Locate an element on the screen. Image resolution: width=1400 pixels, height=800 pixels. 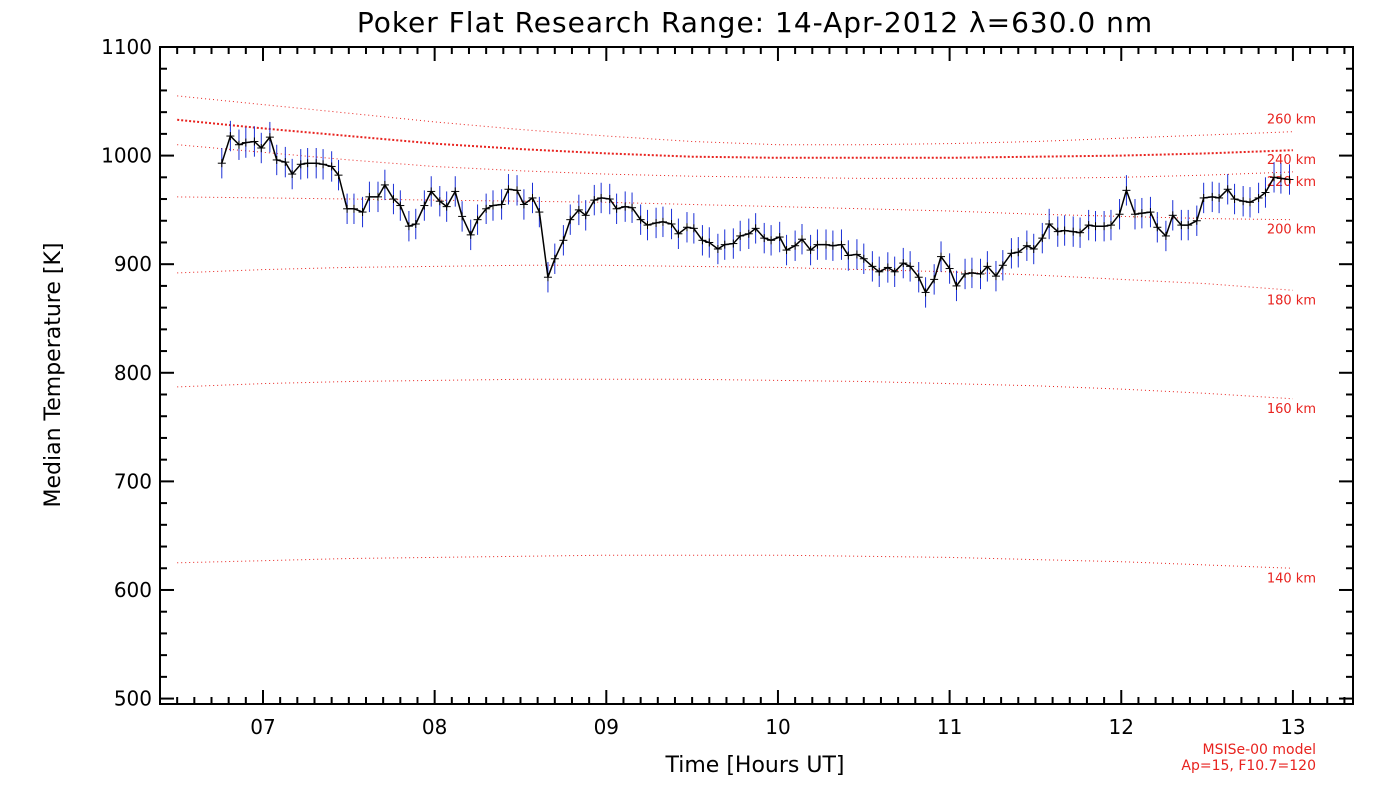
y-axis-label: Median Temperature [K] is located at coordinates (53, 375).